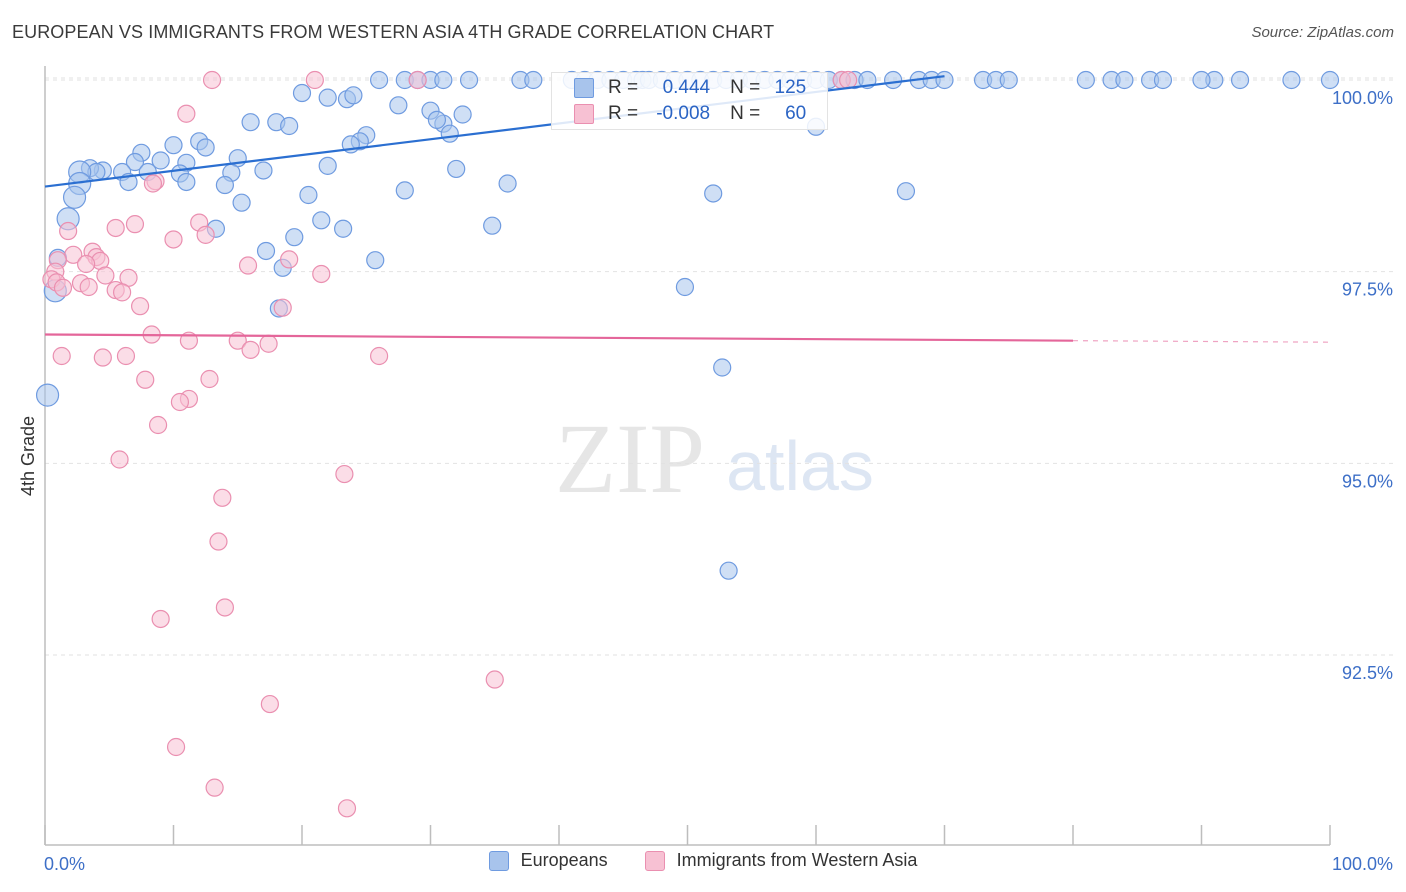 The width and height of the screenshot is (1406, 892). Describe the element at coordinates (64, 864) in the screenshot. I see `x-tick-label: 0.0%` at that location.